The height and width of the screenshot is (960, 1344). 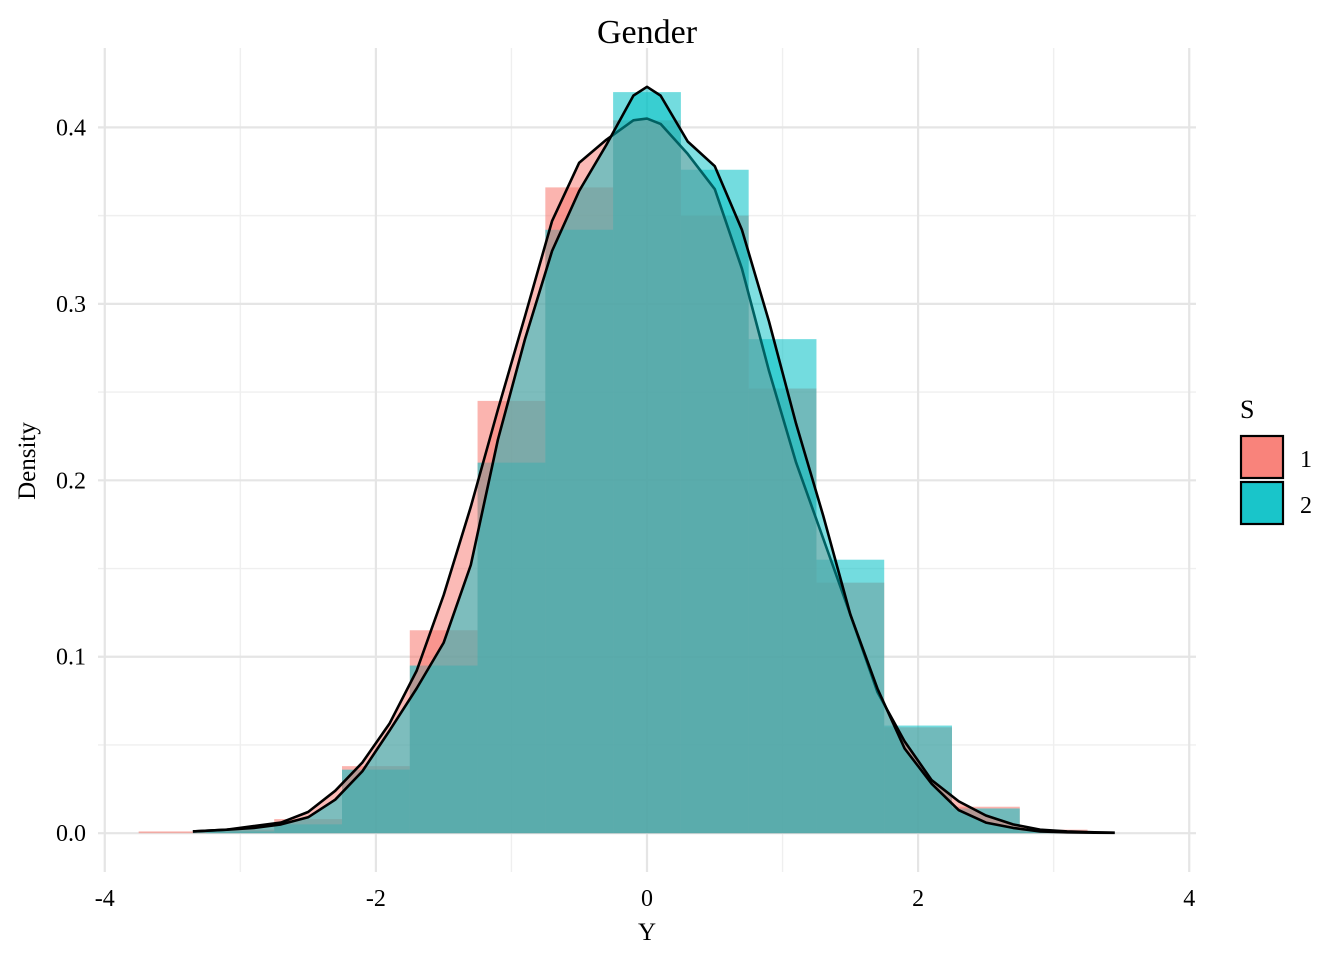 I want to click on legend: S 1 2, so click(x=1275, y=460).